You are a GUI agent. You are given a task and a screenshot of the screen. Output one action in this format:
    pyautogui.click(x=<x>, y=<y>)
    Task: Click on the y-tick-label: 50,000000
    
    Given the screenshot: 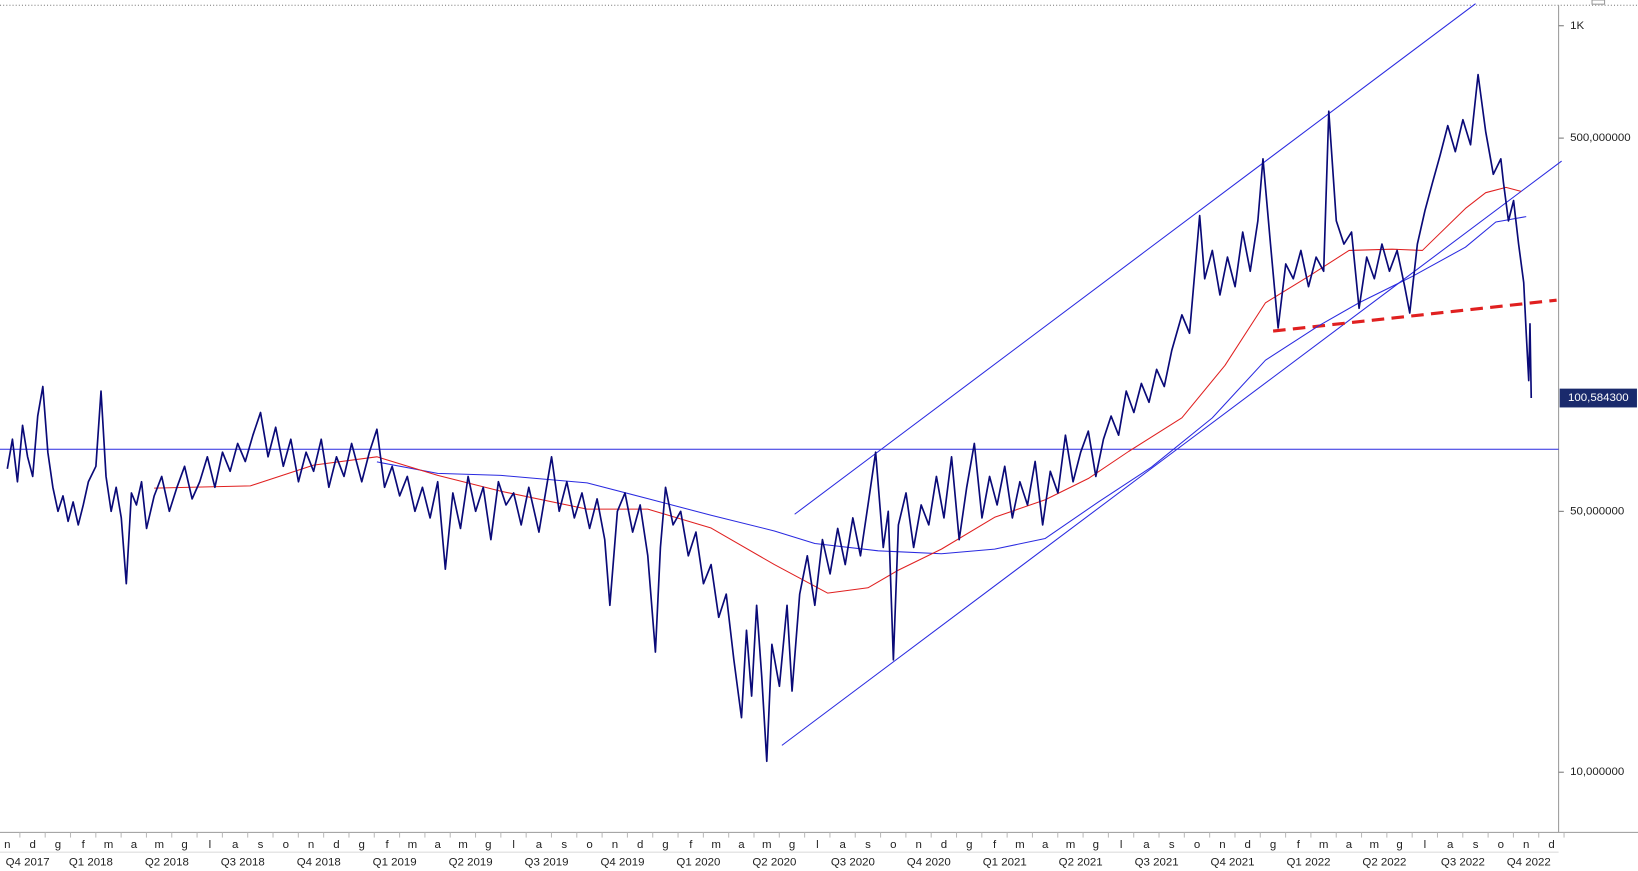 What is the action you would take?
    pyautogui.click(x=1597, y=511)
    